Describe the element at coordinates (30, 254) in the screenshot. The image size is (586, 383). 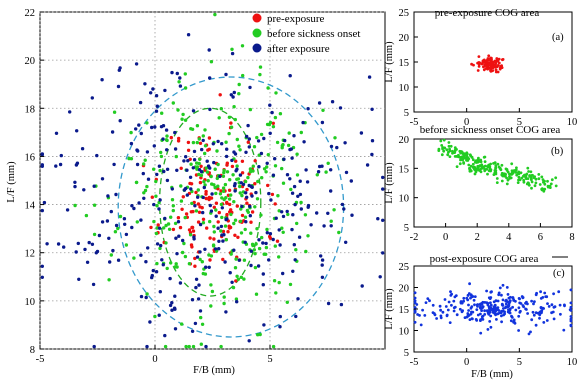
I see `y-tick-label: 12` at that location.